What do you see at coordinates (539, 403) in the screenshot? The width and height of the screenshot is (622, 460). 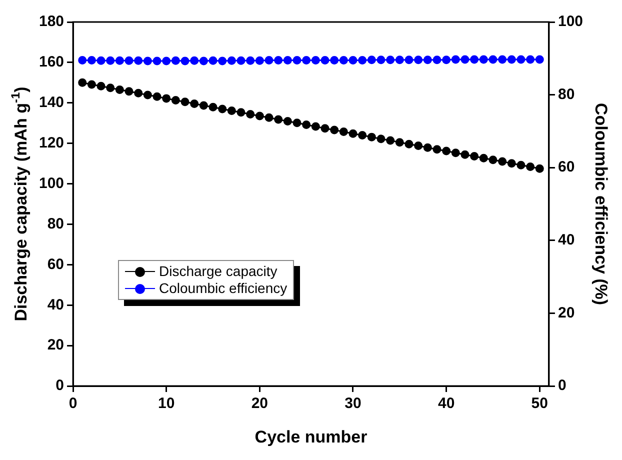 I see `x-tick-label: 50` at bounding box center [539, 403].